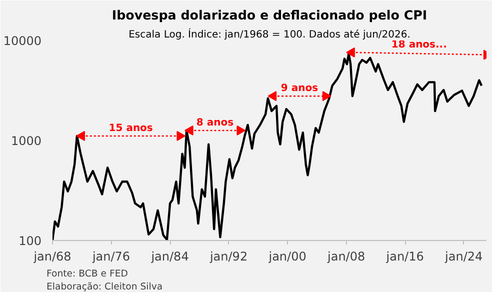  I want to click on y-tick-label: 100, so click(30, 241).